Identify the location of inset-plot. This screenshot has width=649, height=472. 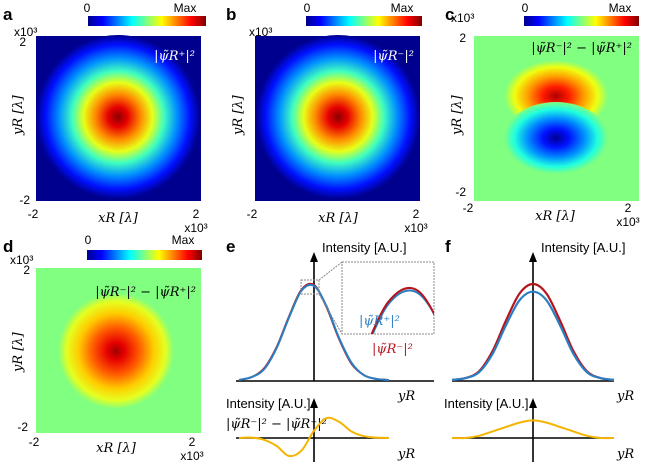
(402, 310).